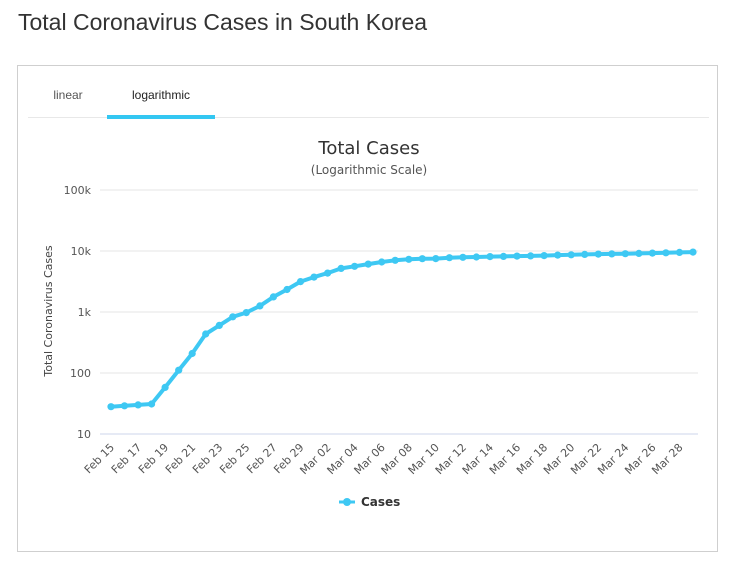 This screenshot has width=735, height=562. Describe the element at coordinates (81, 251) in the screenshot. I see `y-tick-label: 10k` at that location.